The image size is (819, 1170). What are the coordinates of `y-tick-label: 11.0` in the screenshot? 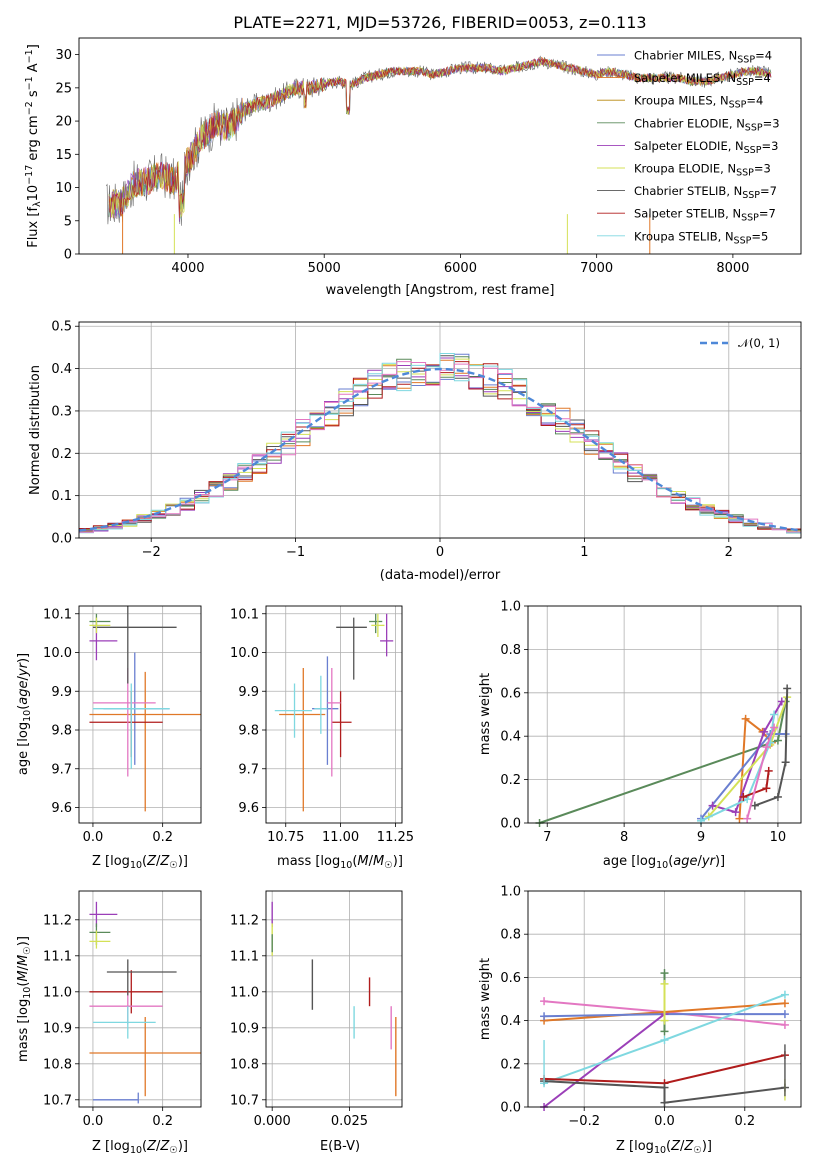 It's located at (244, 992).